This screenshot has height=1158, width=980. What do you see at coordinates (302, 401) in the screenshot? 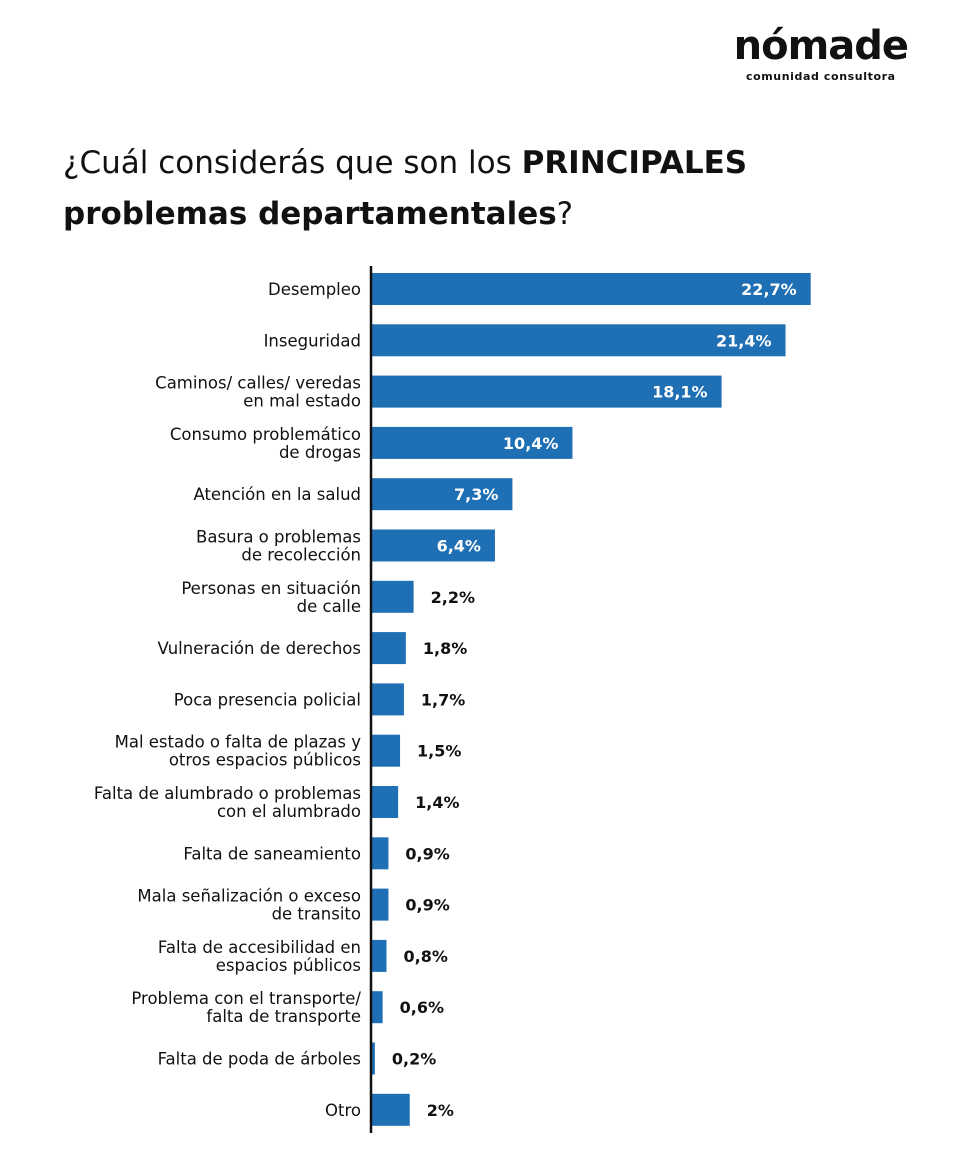
I see `category-label-line: en mal estado` at bounding box center [302, 401].